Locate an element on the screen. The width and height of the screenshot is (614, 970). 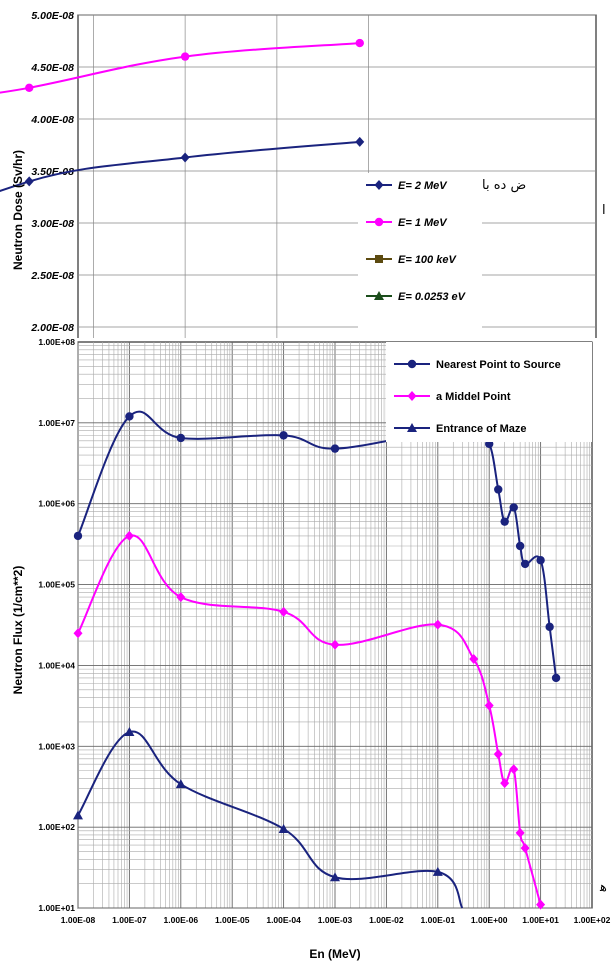
stray-text-mark: ﻫ is located at coordinates (603, 887).